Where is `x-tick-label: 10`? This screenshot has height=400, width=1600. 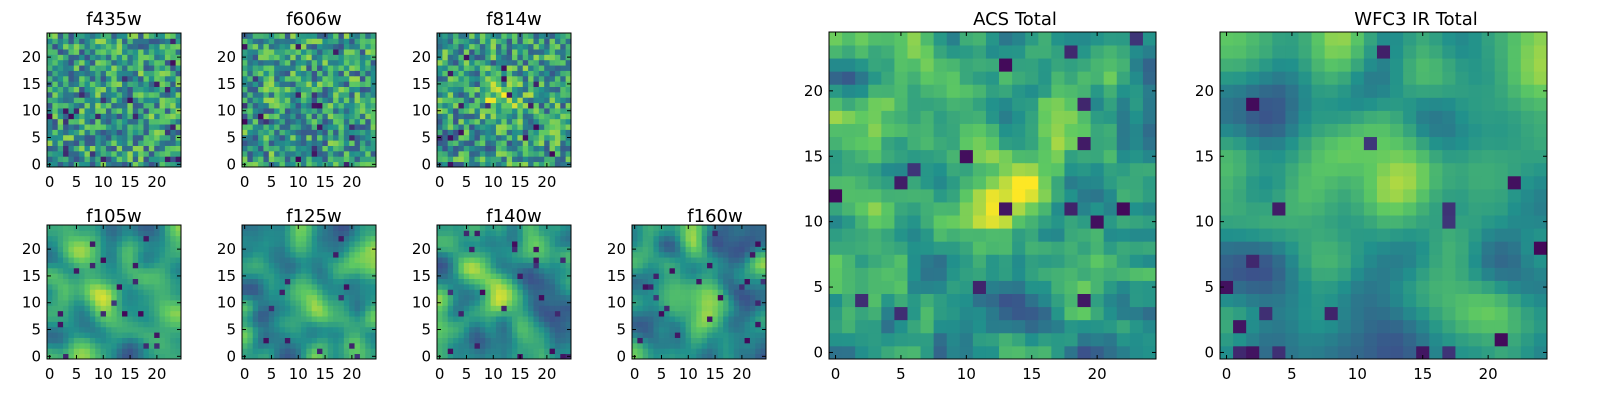 x-tick-label: 10 is located at coordinates (298, 182).